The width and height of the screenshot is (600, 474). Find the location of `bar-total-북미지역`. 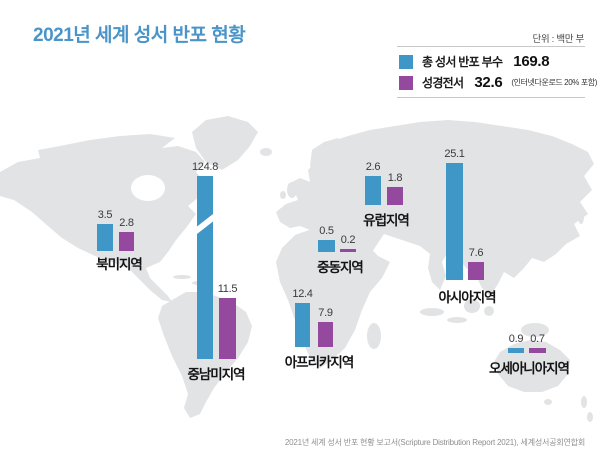

bar-total-북미지역 is located at coordinates (105, 237).